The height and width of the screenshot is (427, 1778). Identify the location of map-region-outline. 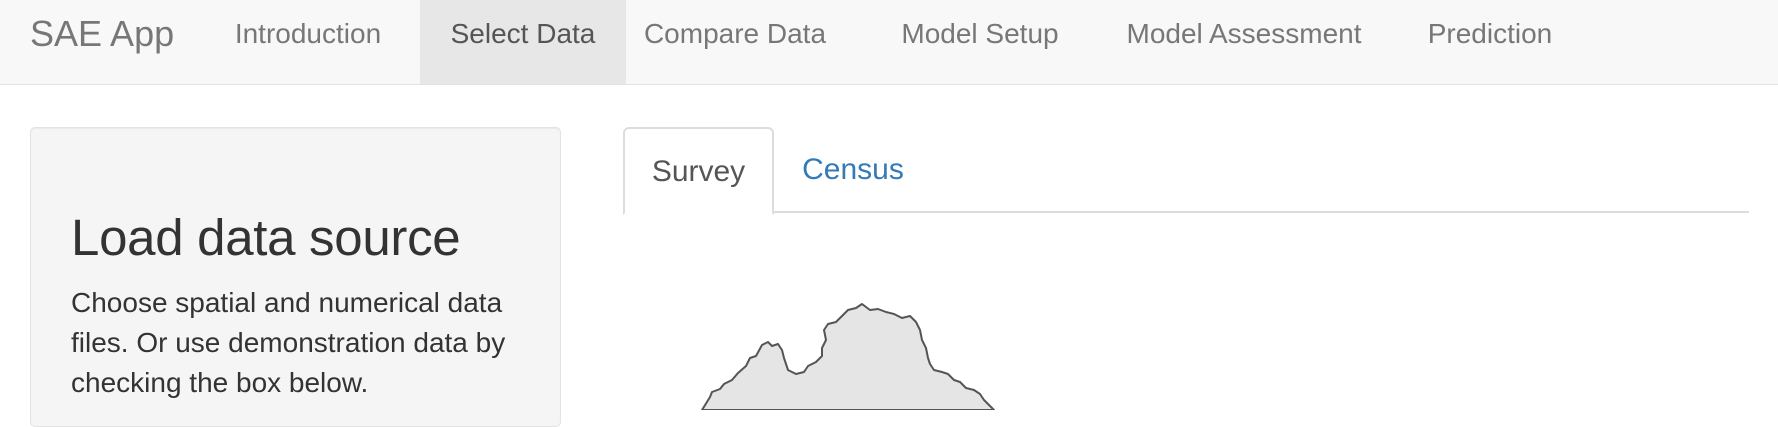
(848, 356).